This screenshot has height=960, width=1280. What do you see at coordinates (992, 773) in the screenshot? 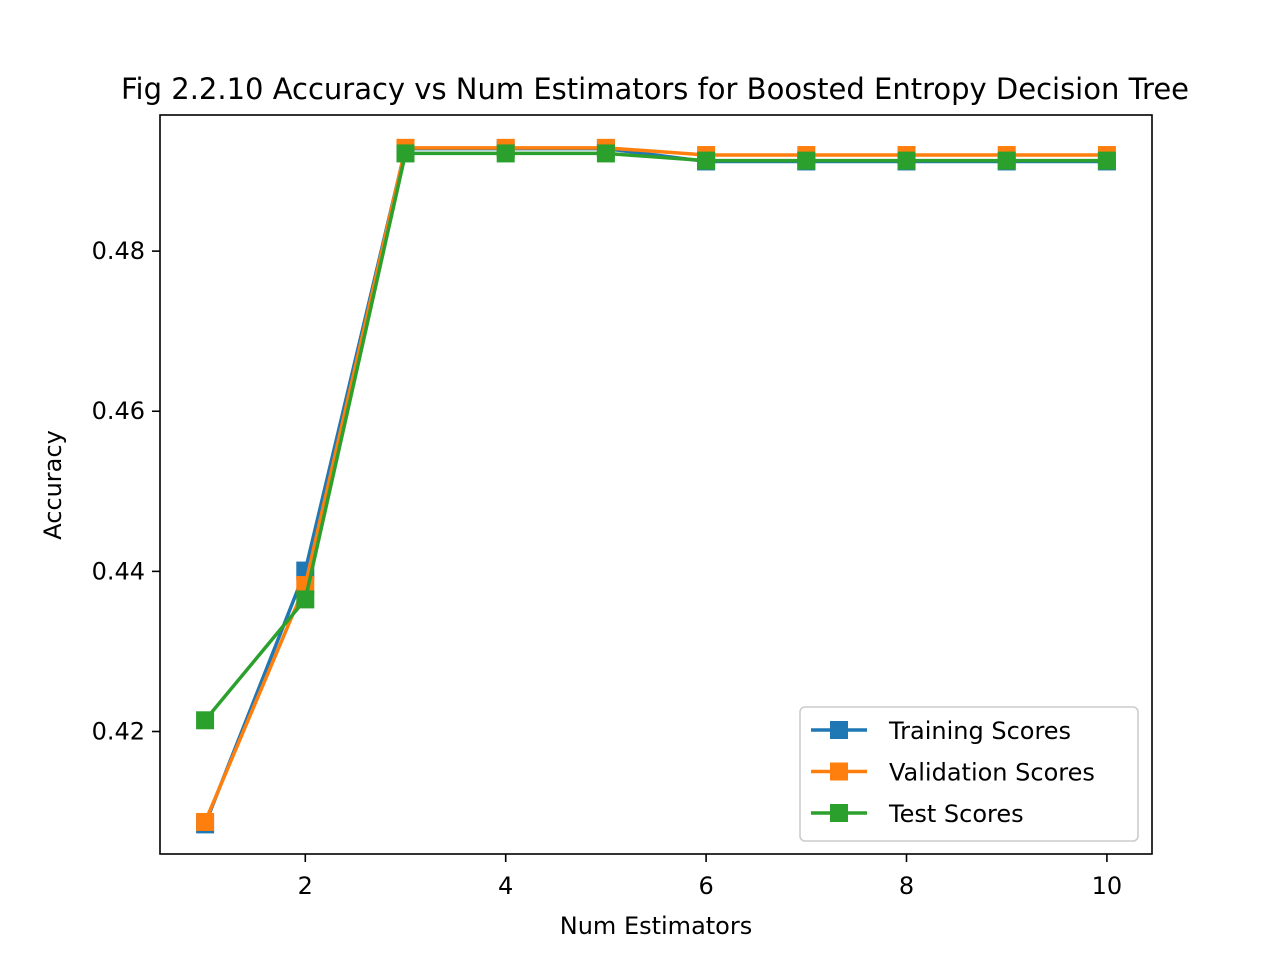
I see `legend-label-validation-scores: Validation Scores` at bounding box center [992, 773].